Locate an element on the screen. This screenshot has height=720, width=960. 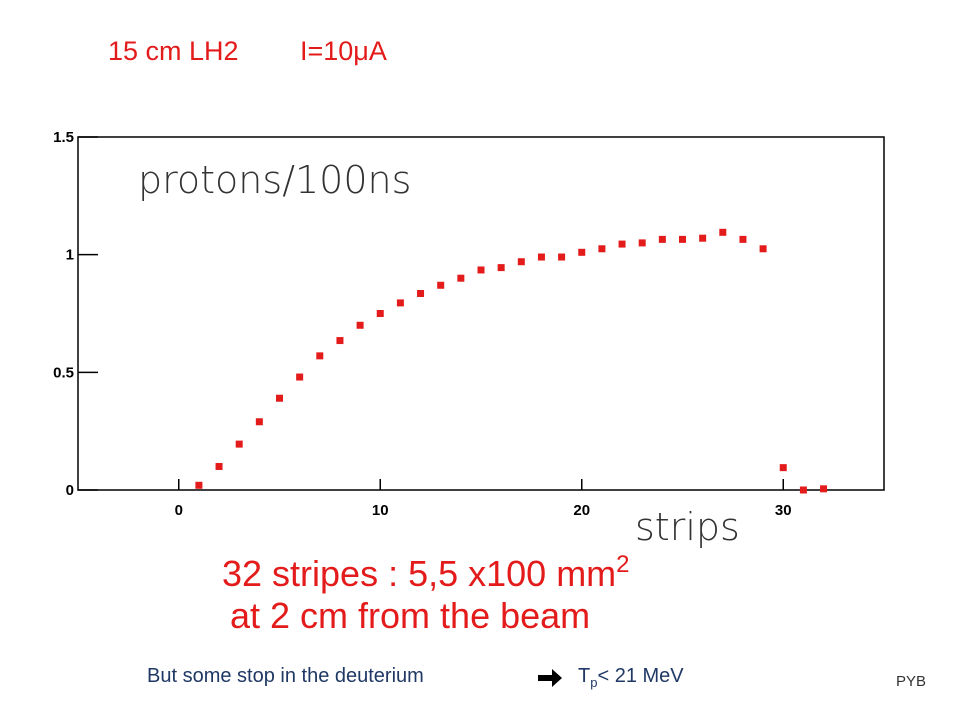
note: But some stop in the deuterium is located at coordinates (285, 676).